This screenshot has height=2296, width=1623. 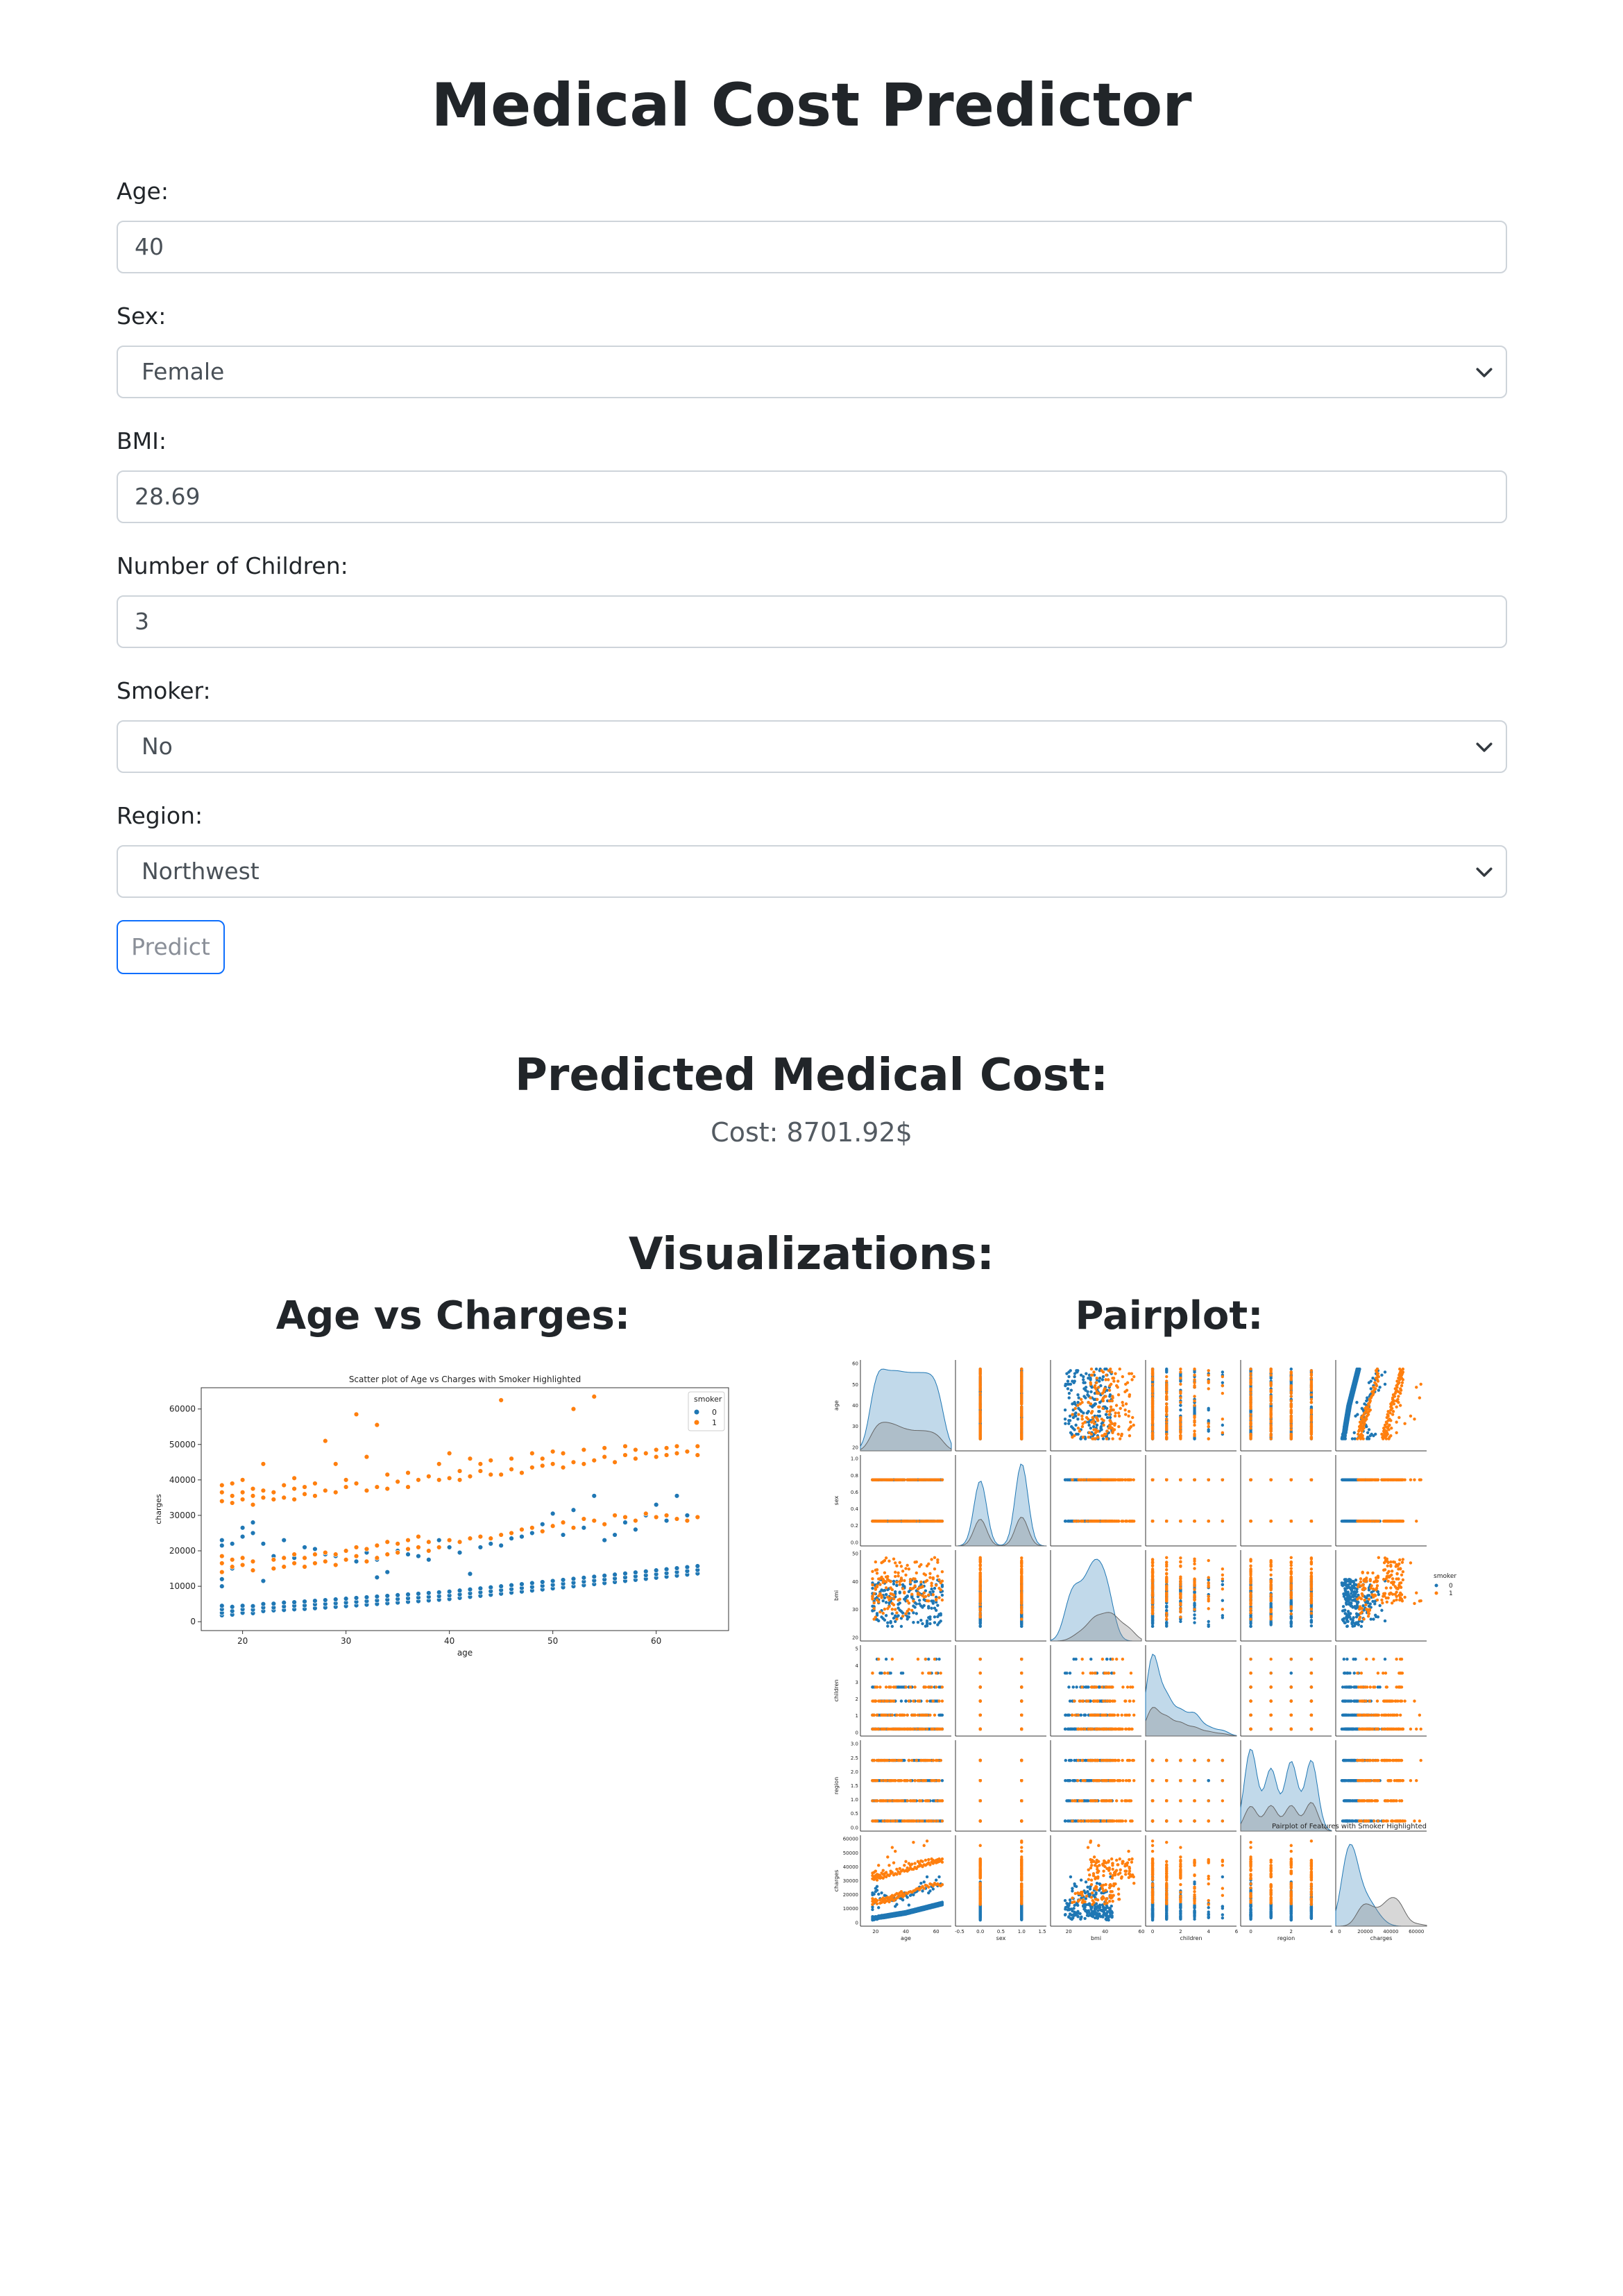 What do you see at coordinates (708, 1399) in the screenshot?
I see `legend-title: smoker` at bounding box center [708, 1399].